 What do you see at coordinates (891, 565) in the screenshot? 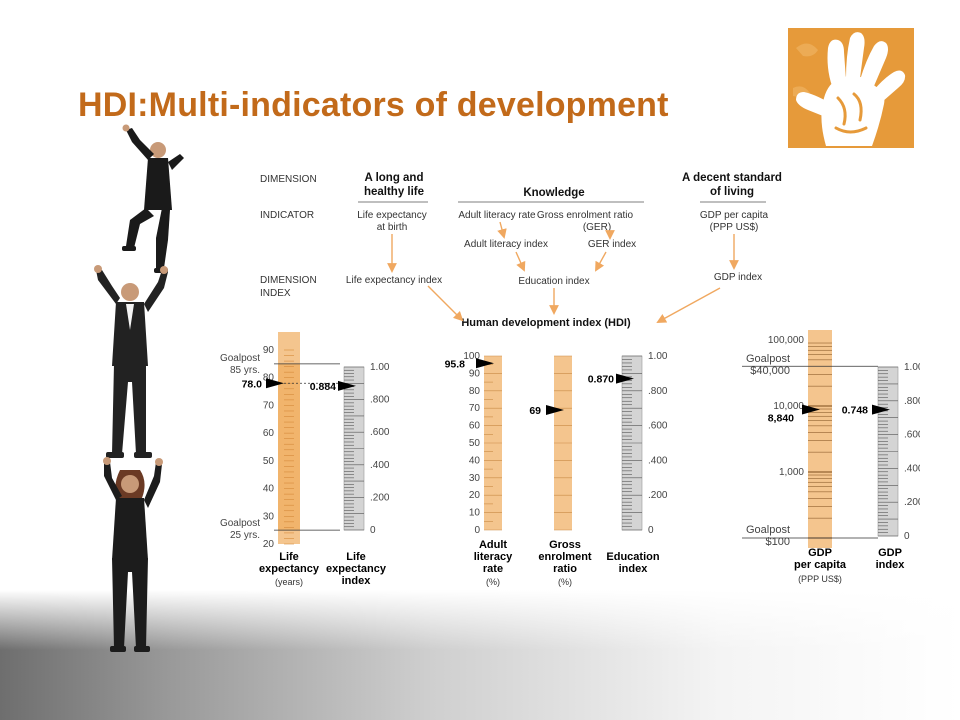
I see `gdp-index-axis-label-1: index` at bounding box center [891, 565].